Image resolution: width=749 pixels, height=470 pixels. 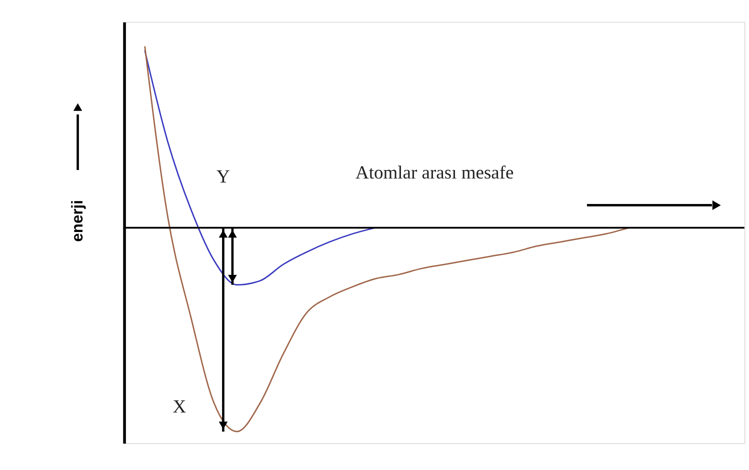 I want to click on x-axis-title: Atomlar arası mesafe, so click(x=435, y=173).